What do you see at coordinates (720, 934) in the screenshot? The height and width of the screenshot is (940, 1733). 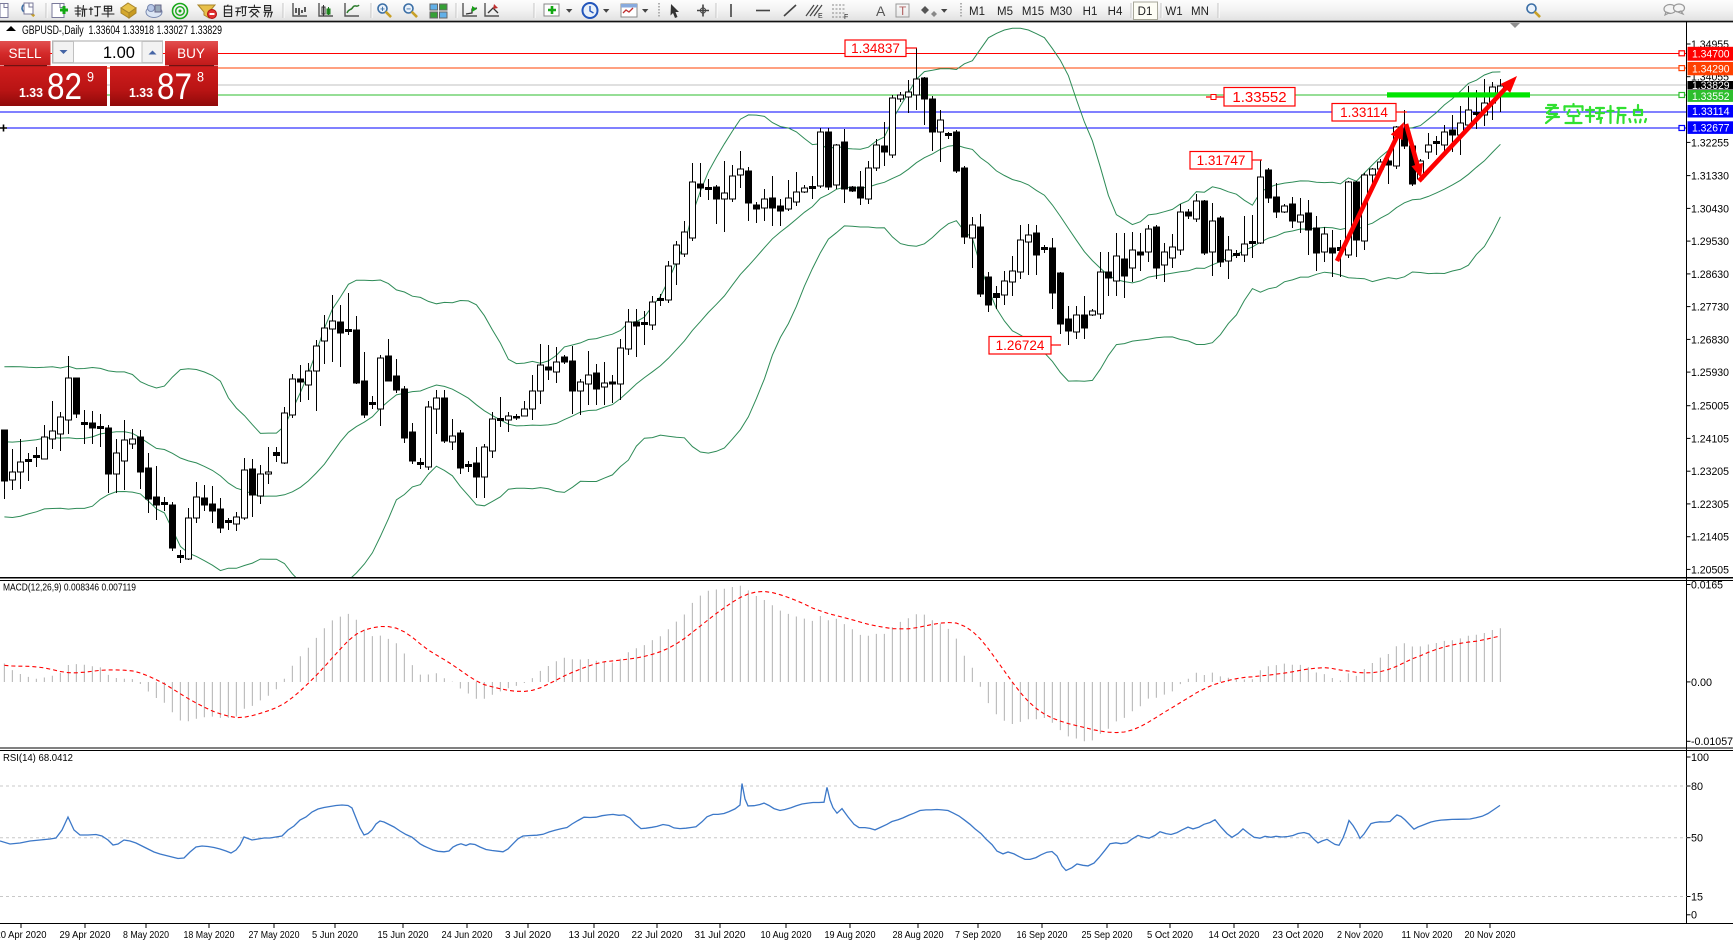 I see `svg-text: 31 Jul 2020` at bounding box center [720, 934].